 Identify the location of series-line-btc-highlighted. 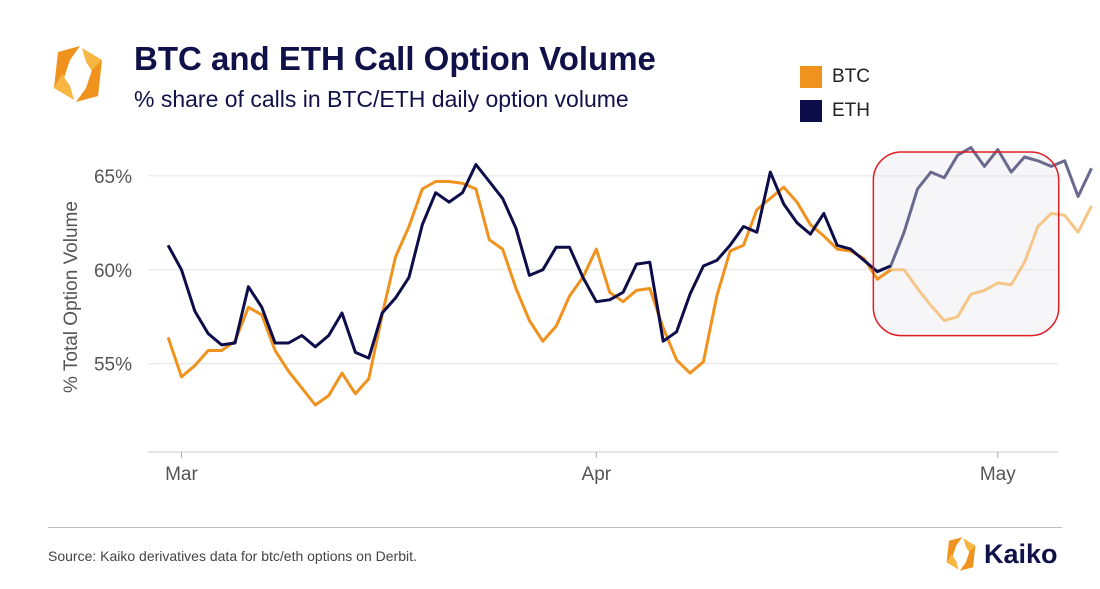
(984, 263).